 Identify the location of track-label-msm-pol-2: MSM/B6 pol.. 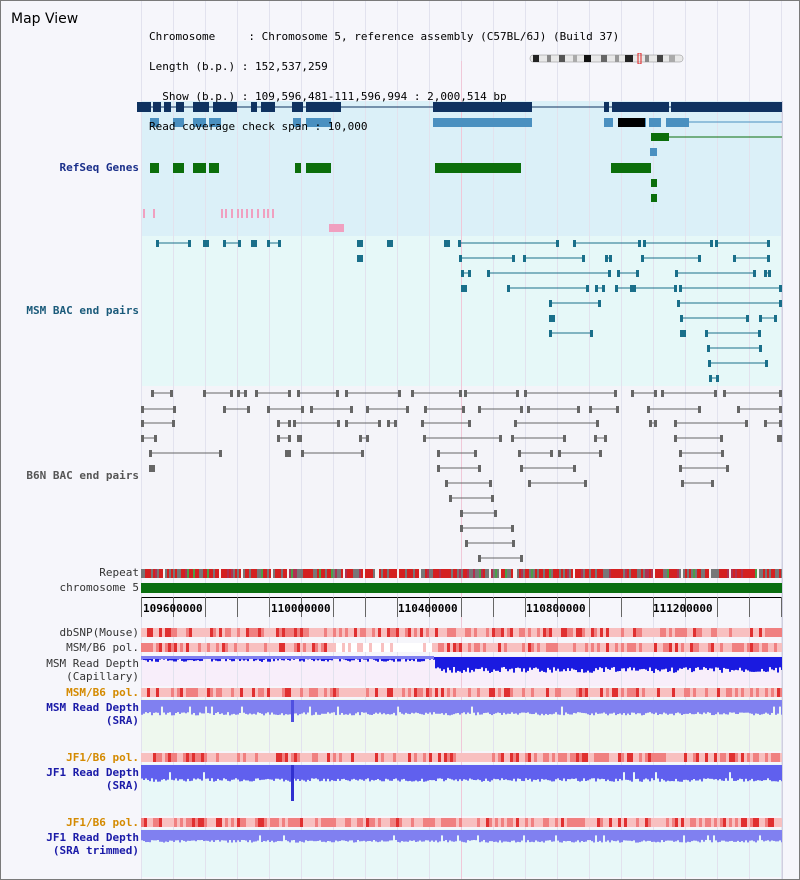
(102, 692).